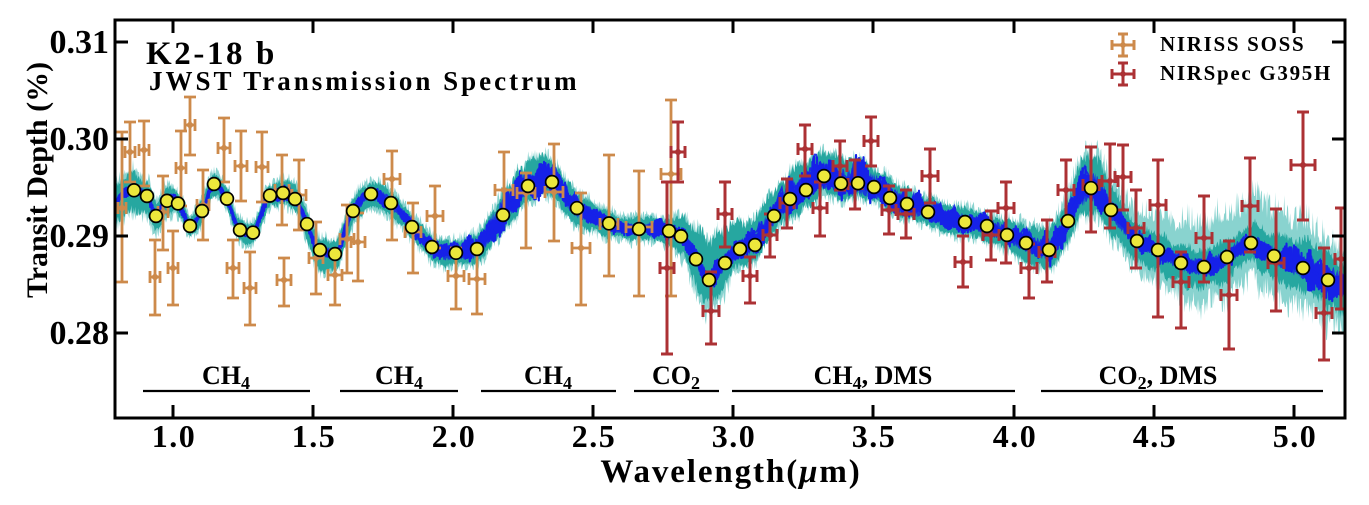 The image size is (1369, 505). I want to click on svg-text: Wavelength(μm), so click(730, 472).